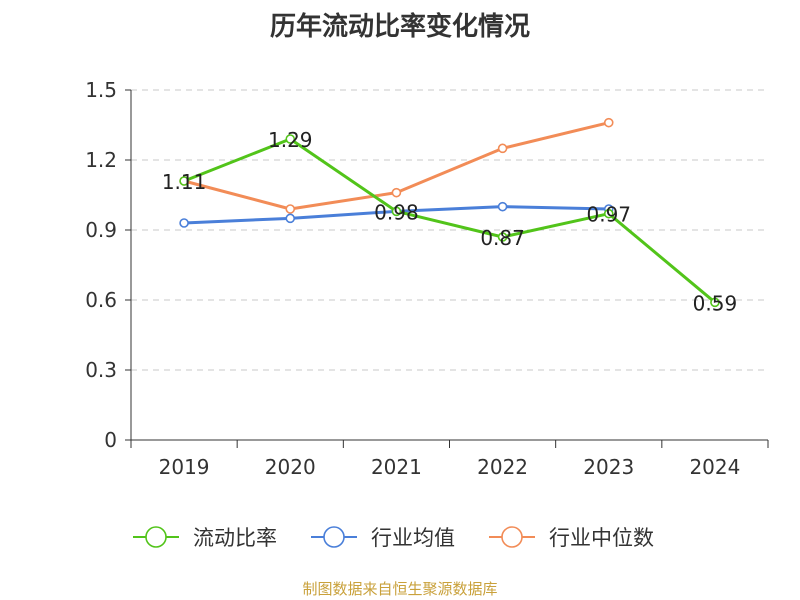 This screenshot has width=800, height=600. I want to click on x-tick-label: 2020, so click(290, 467).